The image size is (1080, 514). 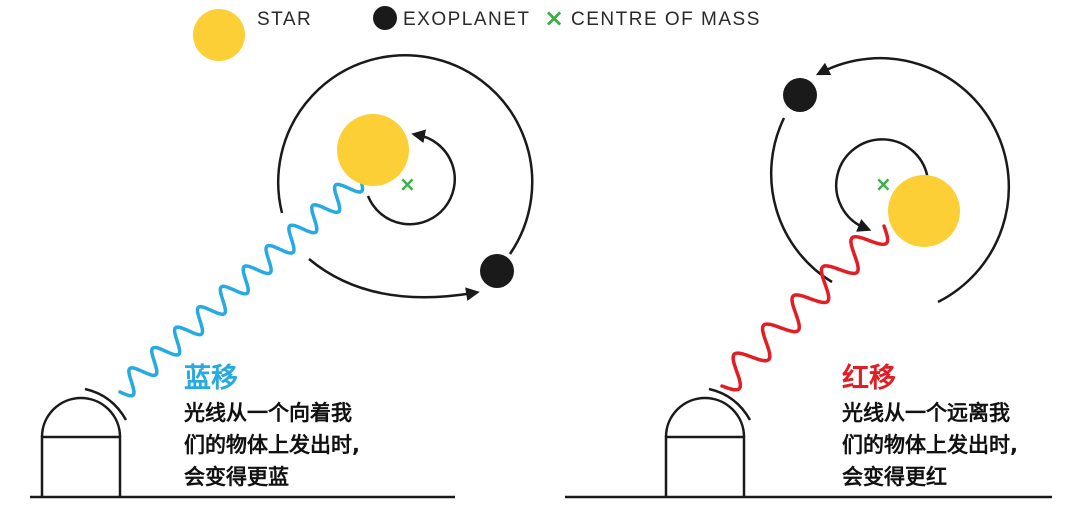 I want to click on right-star-orbit-arrow, so click(x=882, y=185).